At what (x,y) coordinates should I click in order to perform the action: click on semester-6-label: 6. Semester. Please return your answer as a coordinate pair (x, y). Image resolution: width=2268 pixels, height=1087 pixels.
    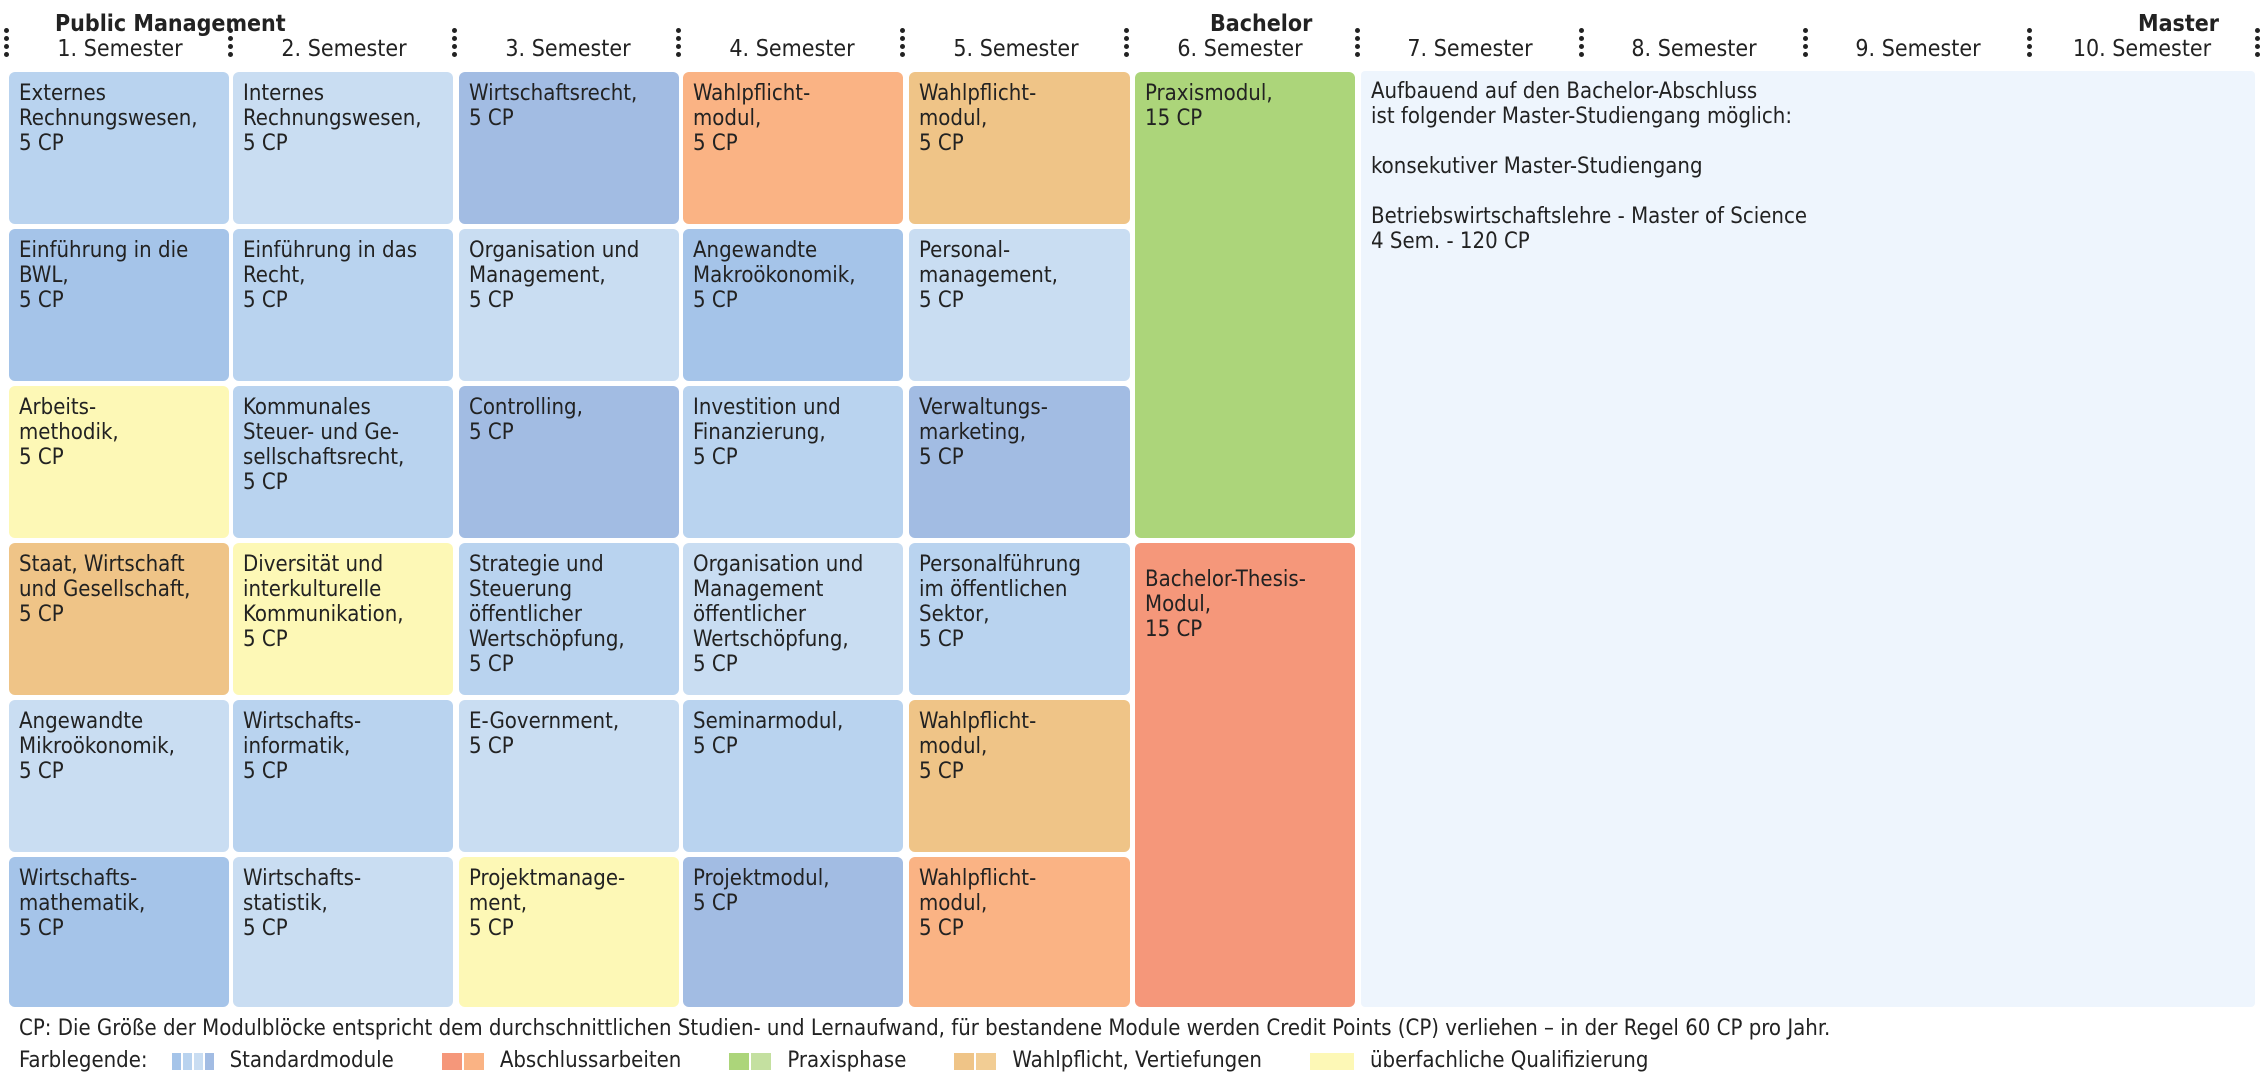
    Looking at the image, I should click on (1240, 49).